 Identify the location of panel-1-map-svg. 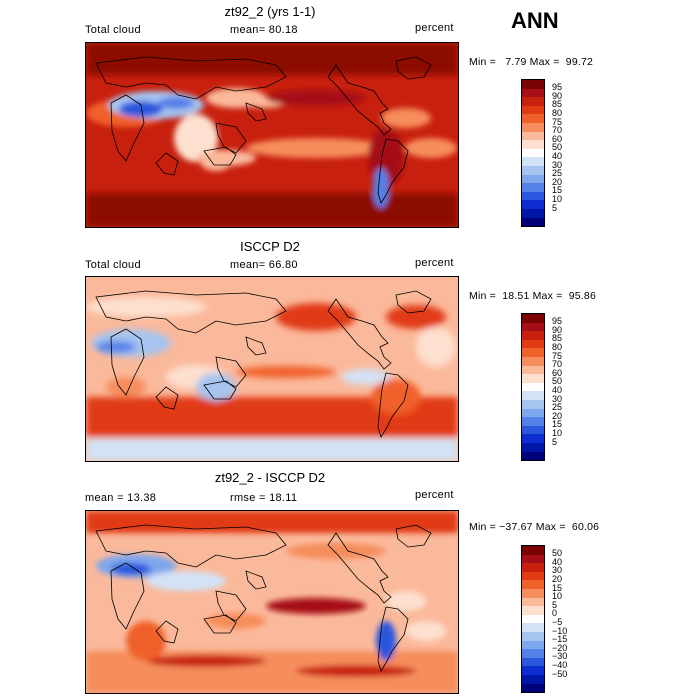
(272, 135).